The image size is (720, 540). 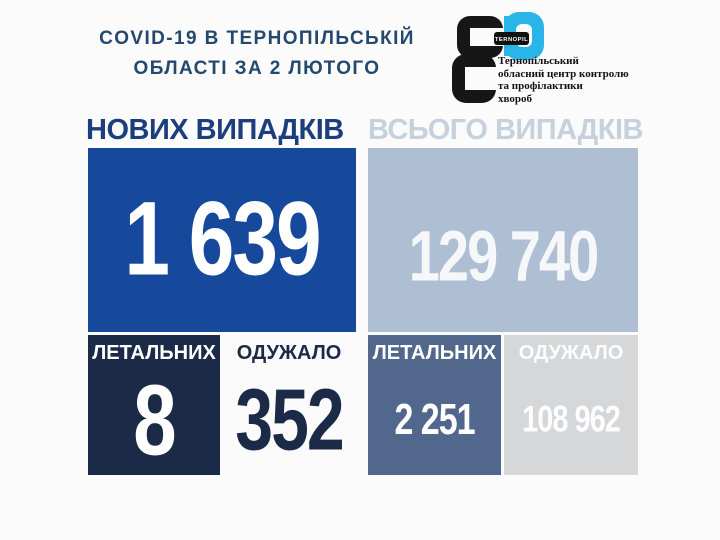 I want to click on new-recovered-box: ОДУЖАЛО 352, so click(x=289, y=405).